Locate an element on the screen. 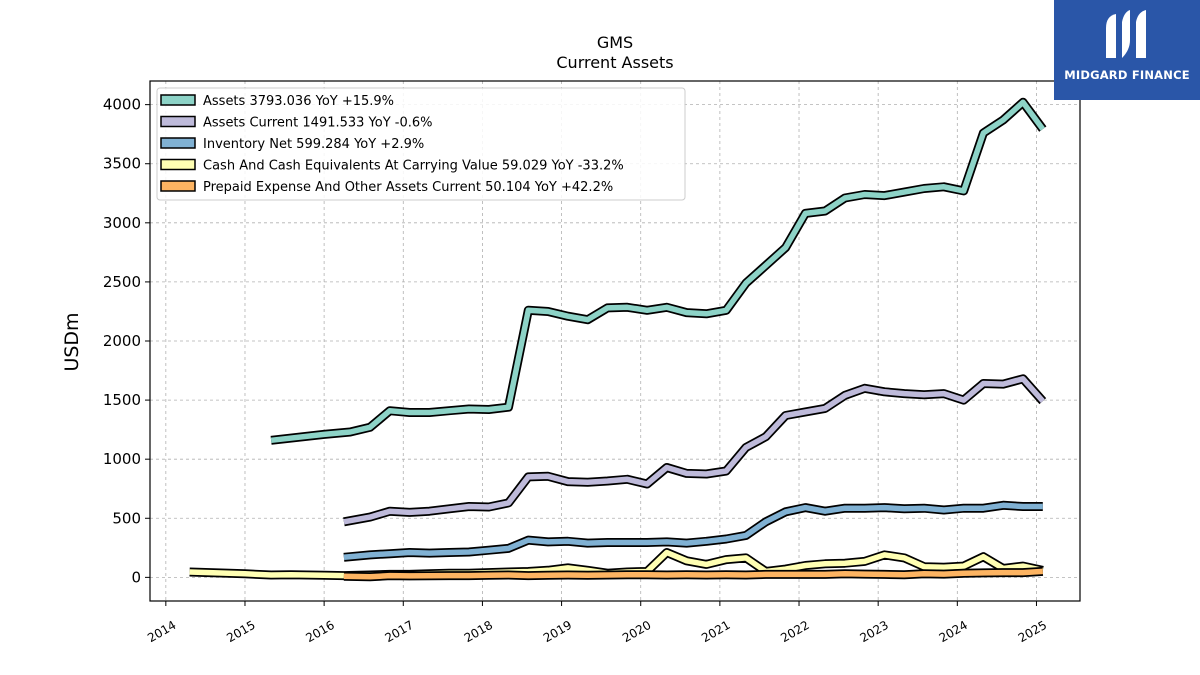 The height and width of the screenshot is (675, 1200). x-tick-label: 2017 is located at coordinates (399, 631).